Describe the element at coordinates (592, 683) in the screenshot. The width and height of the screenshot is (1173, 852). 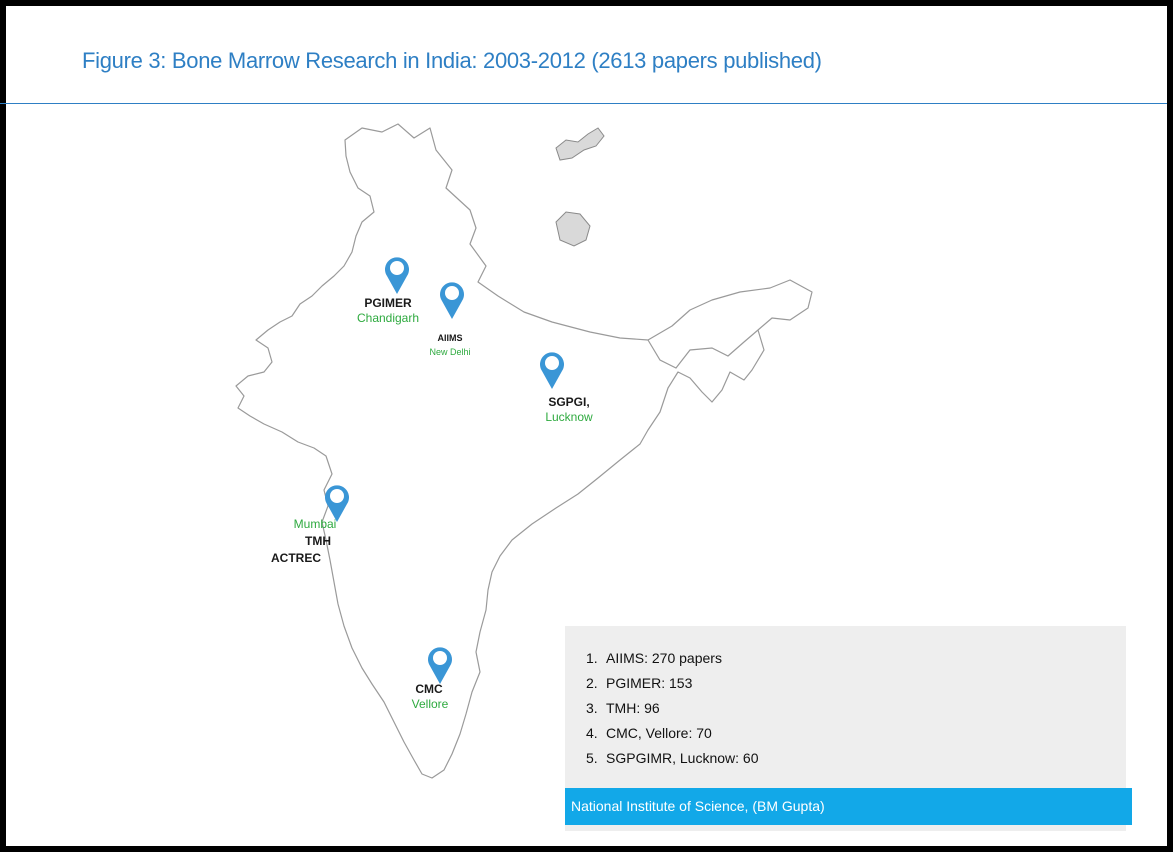
I see `ranking-number: 2.` at that location.